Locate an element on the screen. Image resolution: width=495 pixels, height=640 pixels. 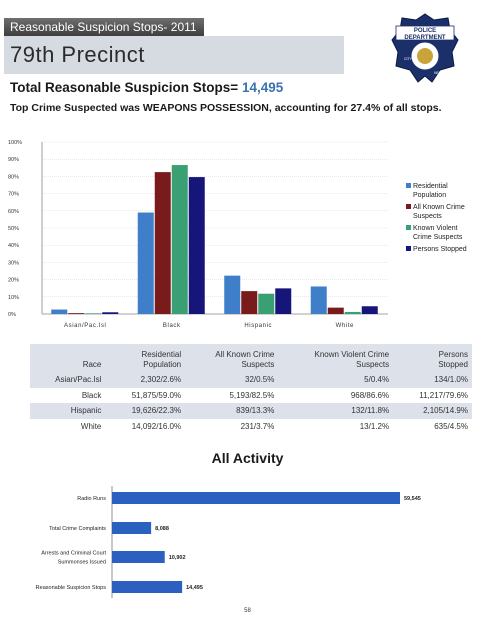
total-stops-label: Total Reasonable Suspicion Stops= is located at coordinates (124, 87).